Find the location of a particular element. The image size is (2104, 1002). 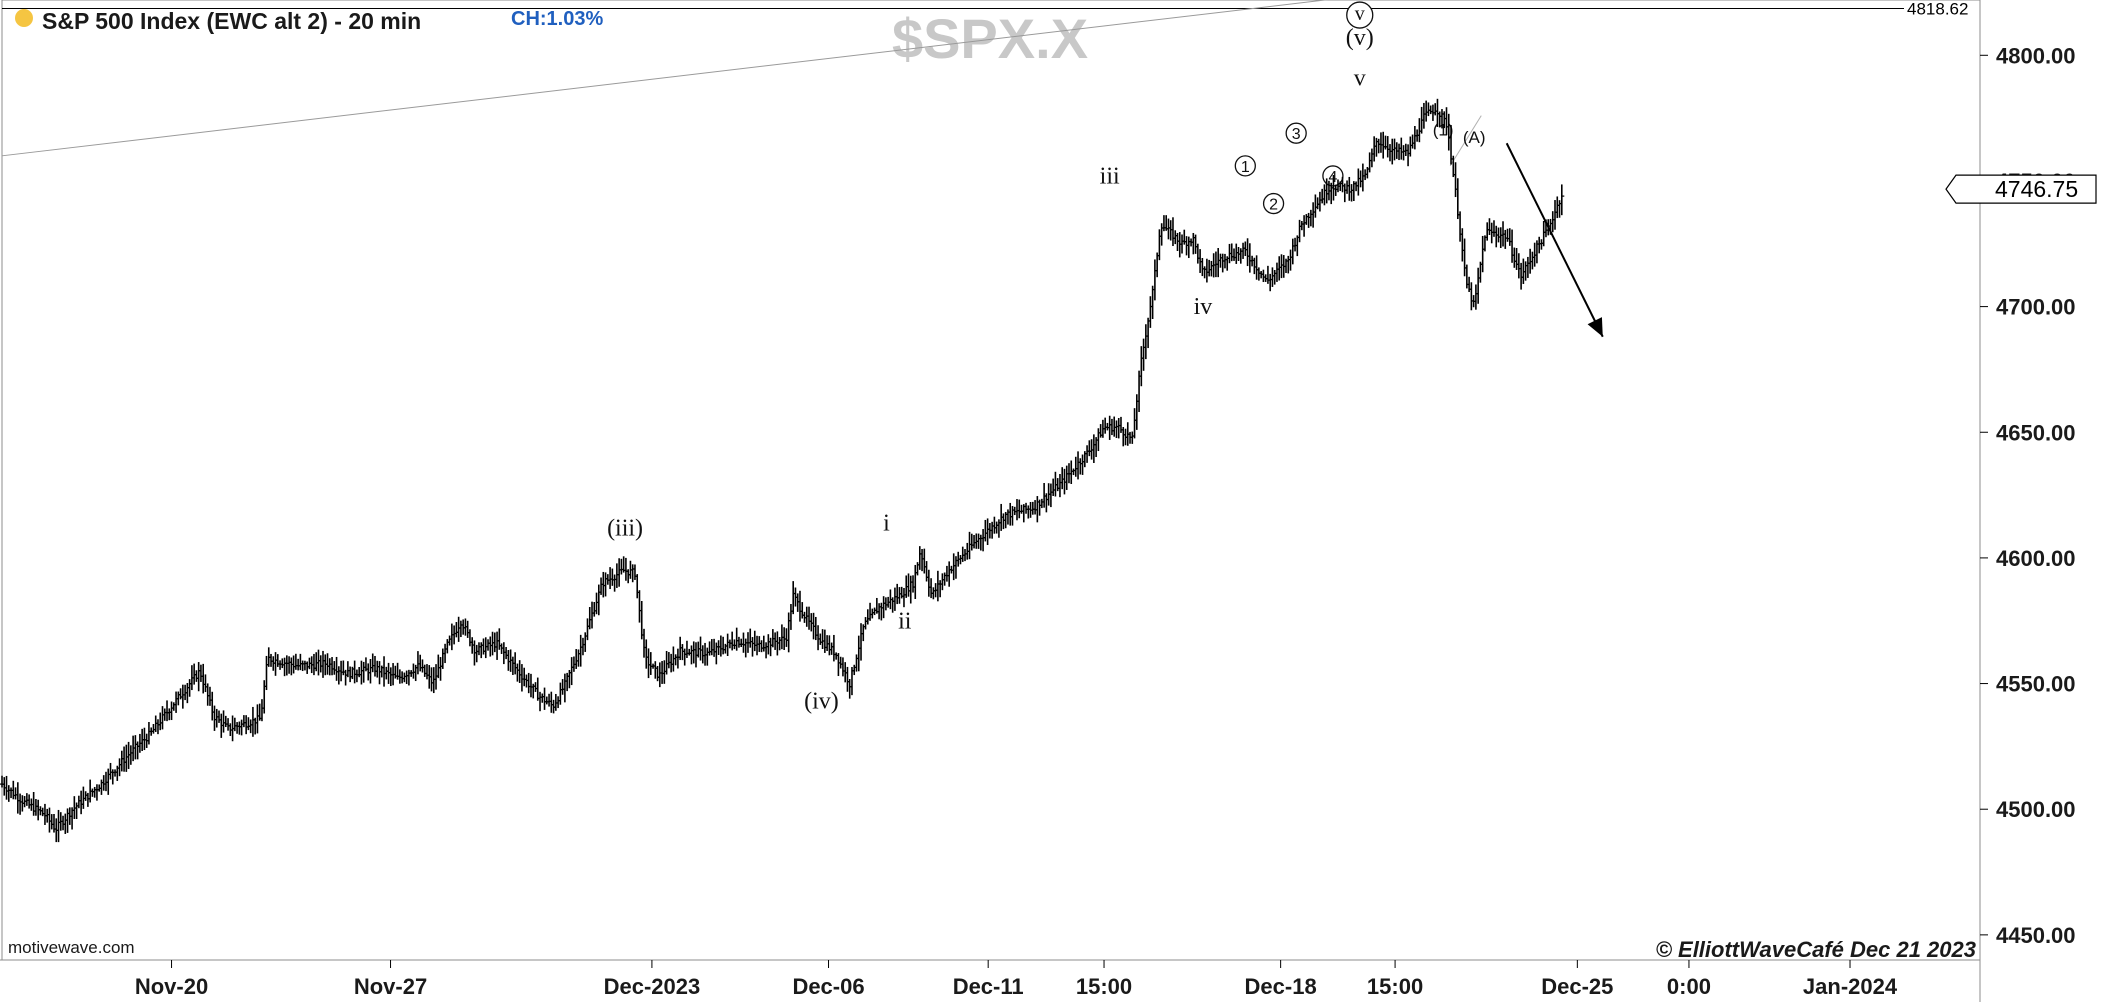

time-tick-label: Dec-11 is located at coordinates (988, 986).